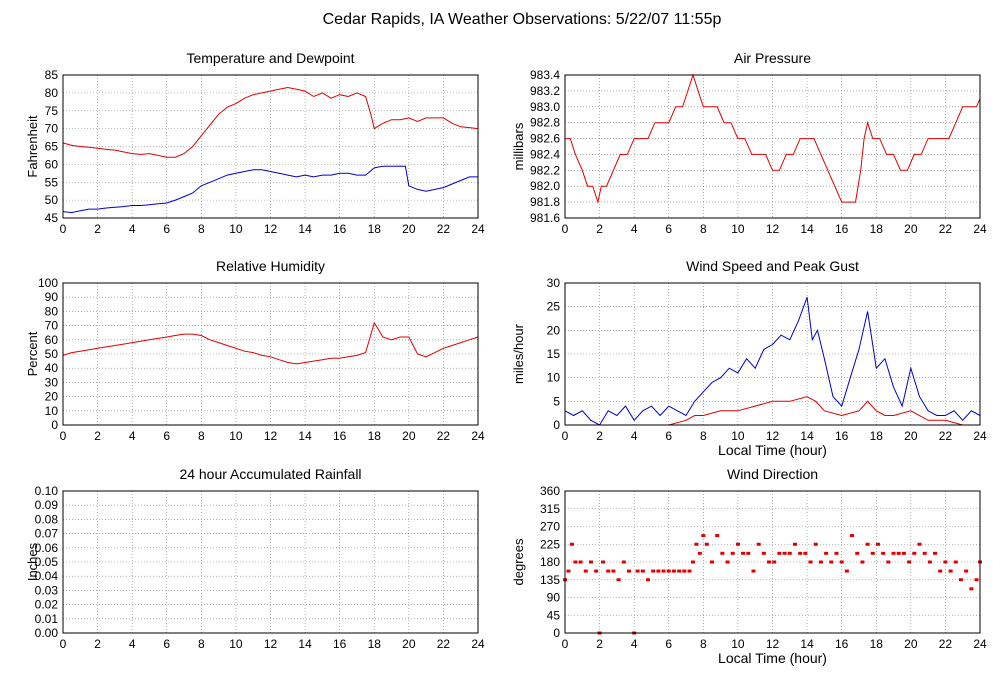  Describe the element at coordinates (270, 474) in the screenshot. I see `chart-title: 24 hour Accumulated Rainfall` at that location.